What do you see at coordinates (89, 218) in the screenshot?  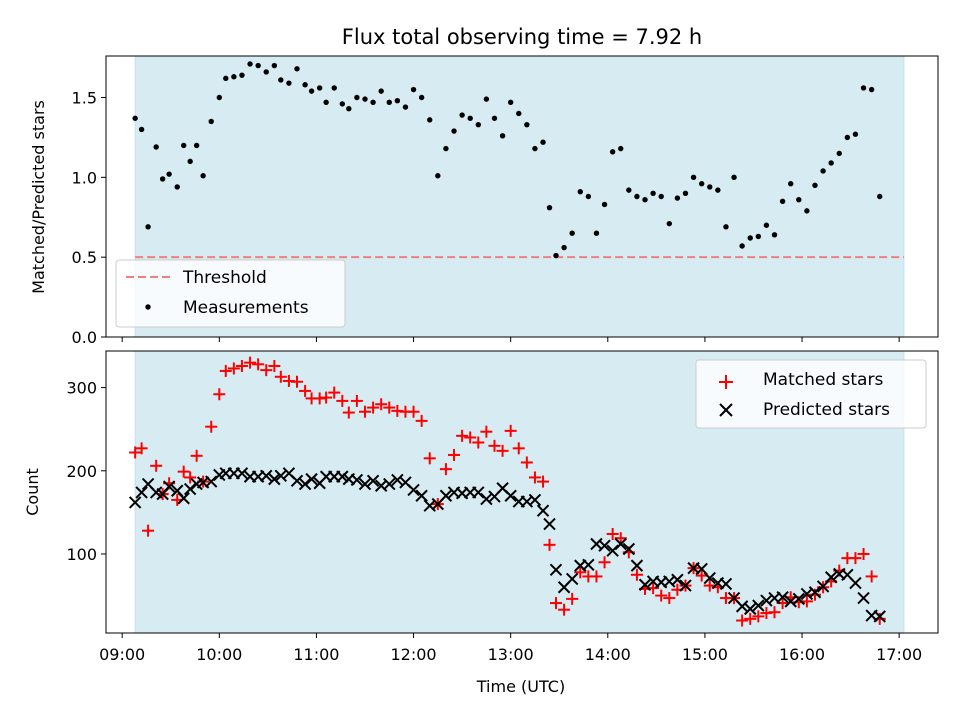 I see `top-y-ticks: 0.0 0.5 1.0 1.5` at bounding box center [89, 218].